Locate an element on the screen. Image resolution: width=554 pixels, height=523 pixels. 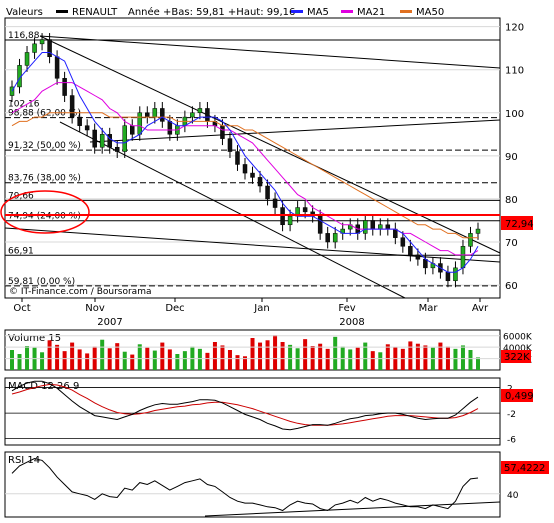
stock-legend-swatch is located at coordinates (62, 11).